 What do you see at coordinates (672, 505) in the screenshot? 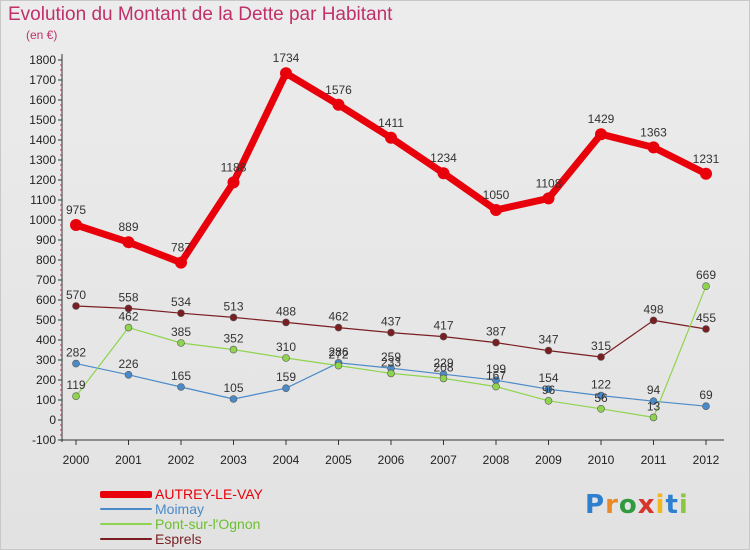
I see `logo-letter: t` at bounding box center [672, 505].